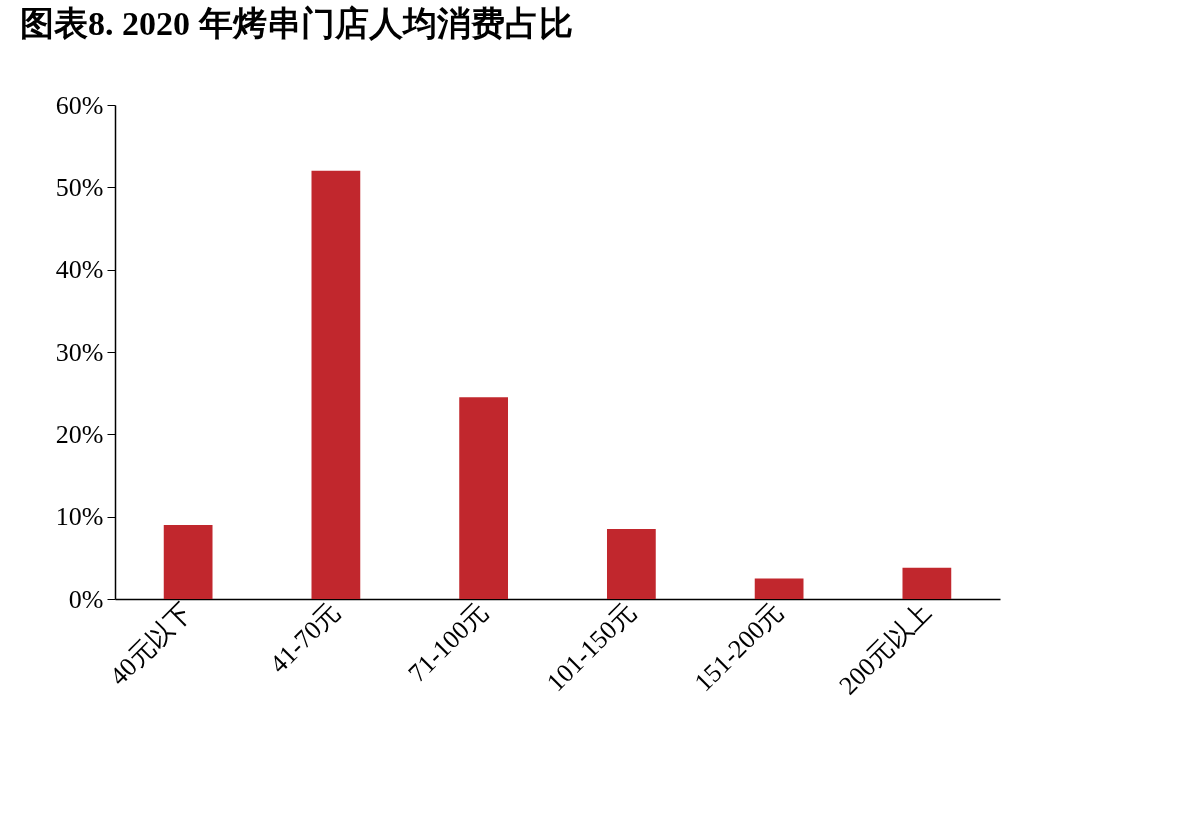 The image size is (1192, 838). Describe the element at coordinates (885, 648) in the screenshot. I see `x-tick-label: 200元以上` at that location.